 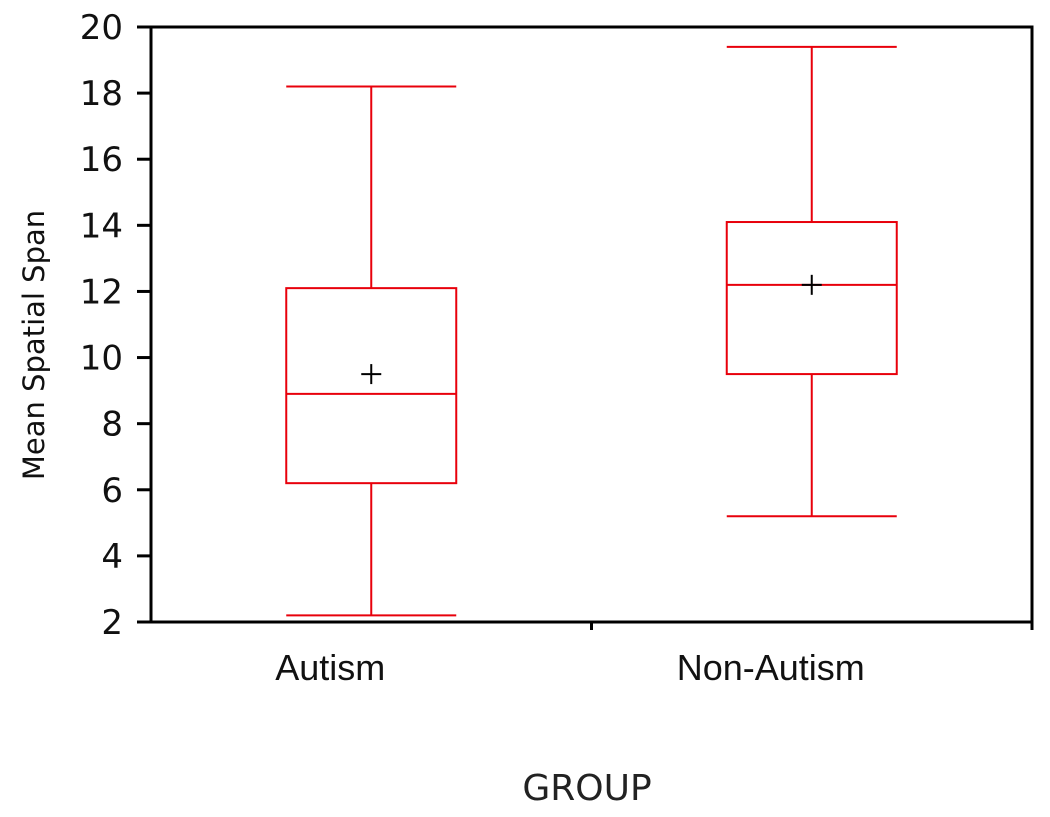 I want to click on x-category-label: Non-Autism, so click(x=771, y=667).